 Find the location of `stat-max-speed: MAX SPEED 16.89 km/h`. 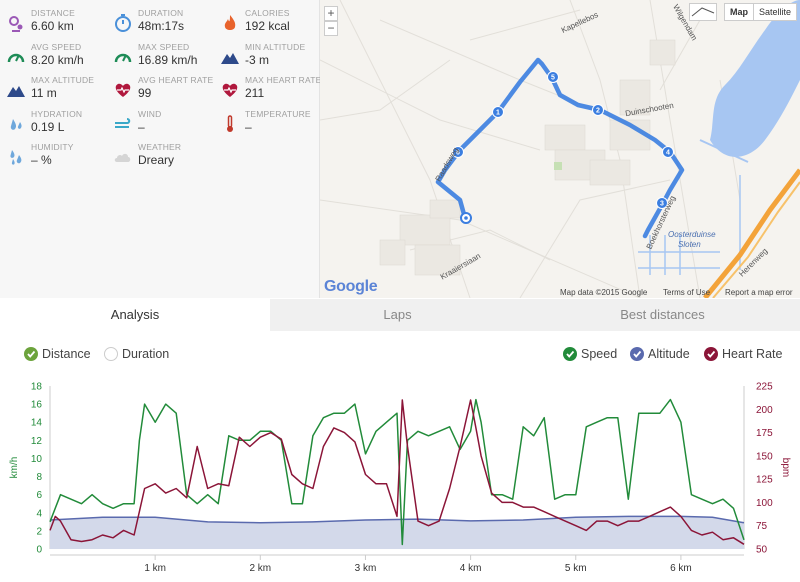

stat-max-speed: MAX SPEED 16.89 km/h is located at coordinates (159, 55).